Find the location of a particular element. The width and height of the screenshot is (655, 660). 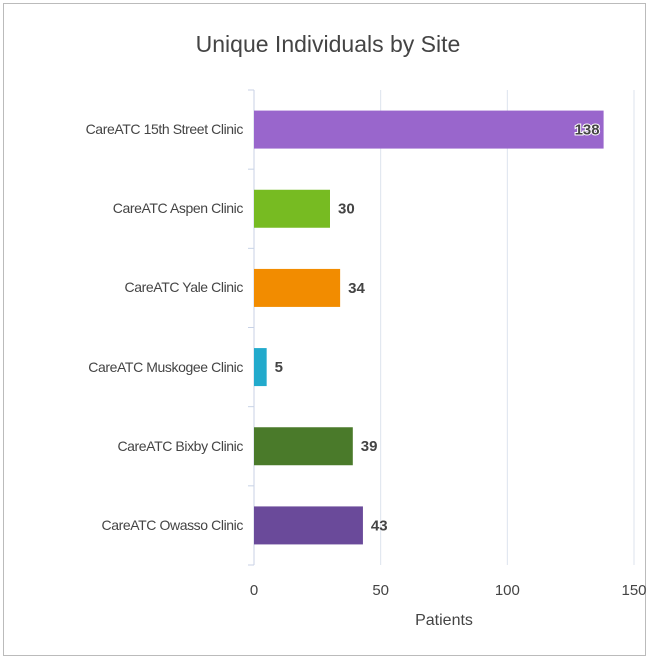

y-tick-label: CareATC Muskogee Clinic is located at coordinates (165, 366).